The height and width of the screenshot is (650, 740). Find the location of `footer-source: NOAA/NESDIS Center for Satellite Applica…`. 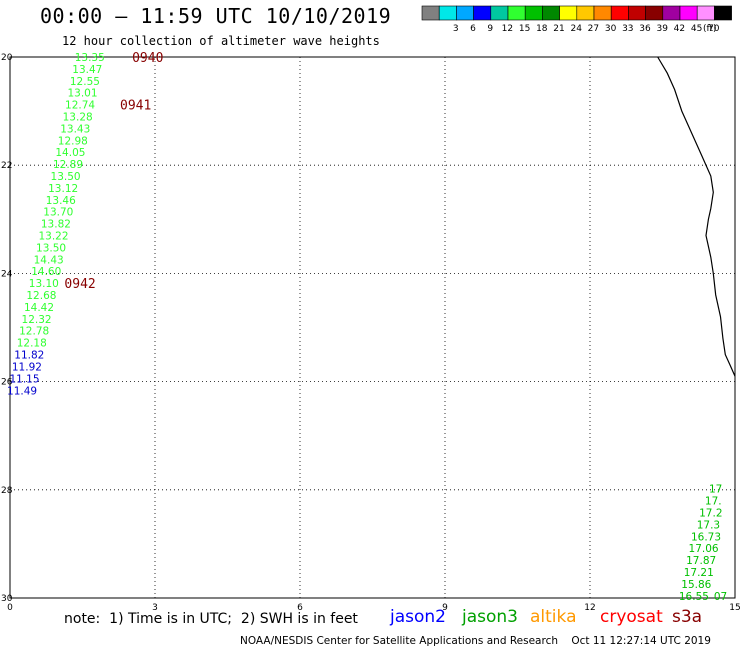

footer-source: NOAA/NESDIS Center for Satellite Applica… is located at coordinates (399, 641).